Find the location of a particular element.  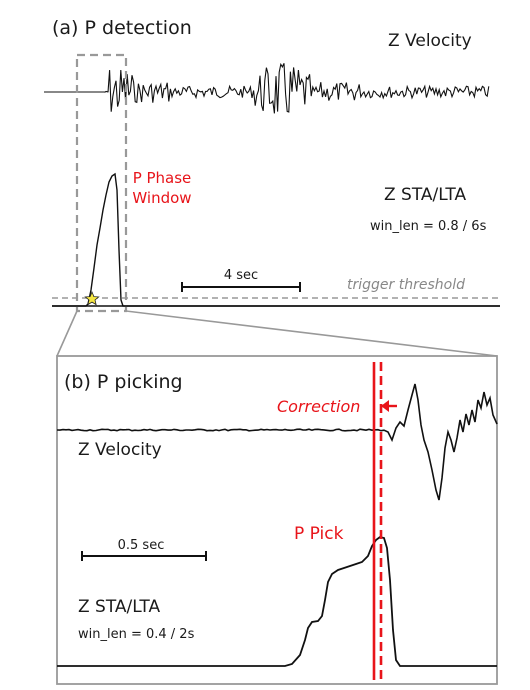

arrow-left-icon is located at coordinates (389, 406).